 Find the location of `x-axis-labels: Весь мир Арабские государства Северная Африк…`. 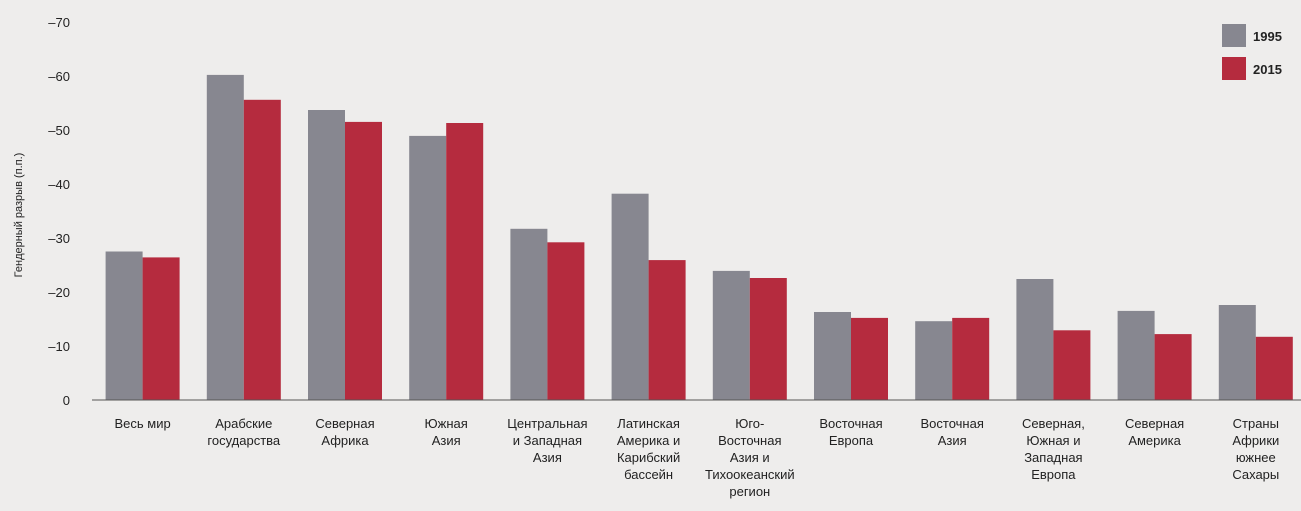

x-axis-labels: Весь мир Арабские государства Северная Африк… is located at coordinates (696, 457).